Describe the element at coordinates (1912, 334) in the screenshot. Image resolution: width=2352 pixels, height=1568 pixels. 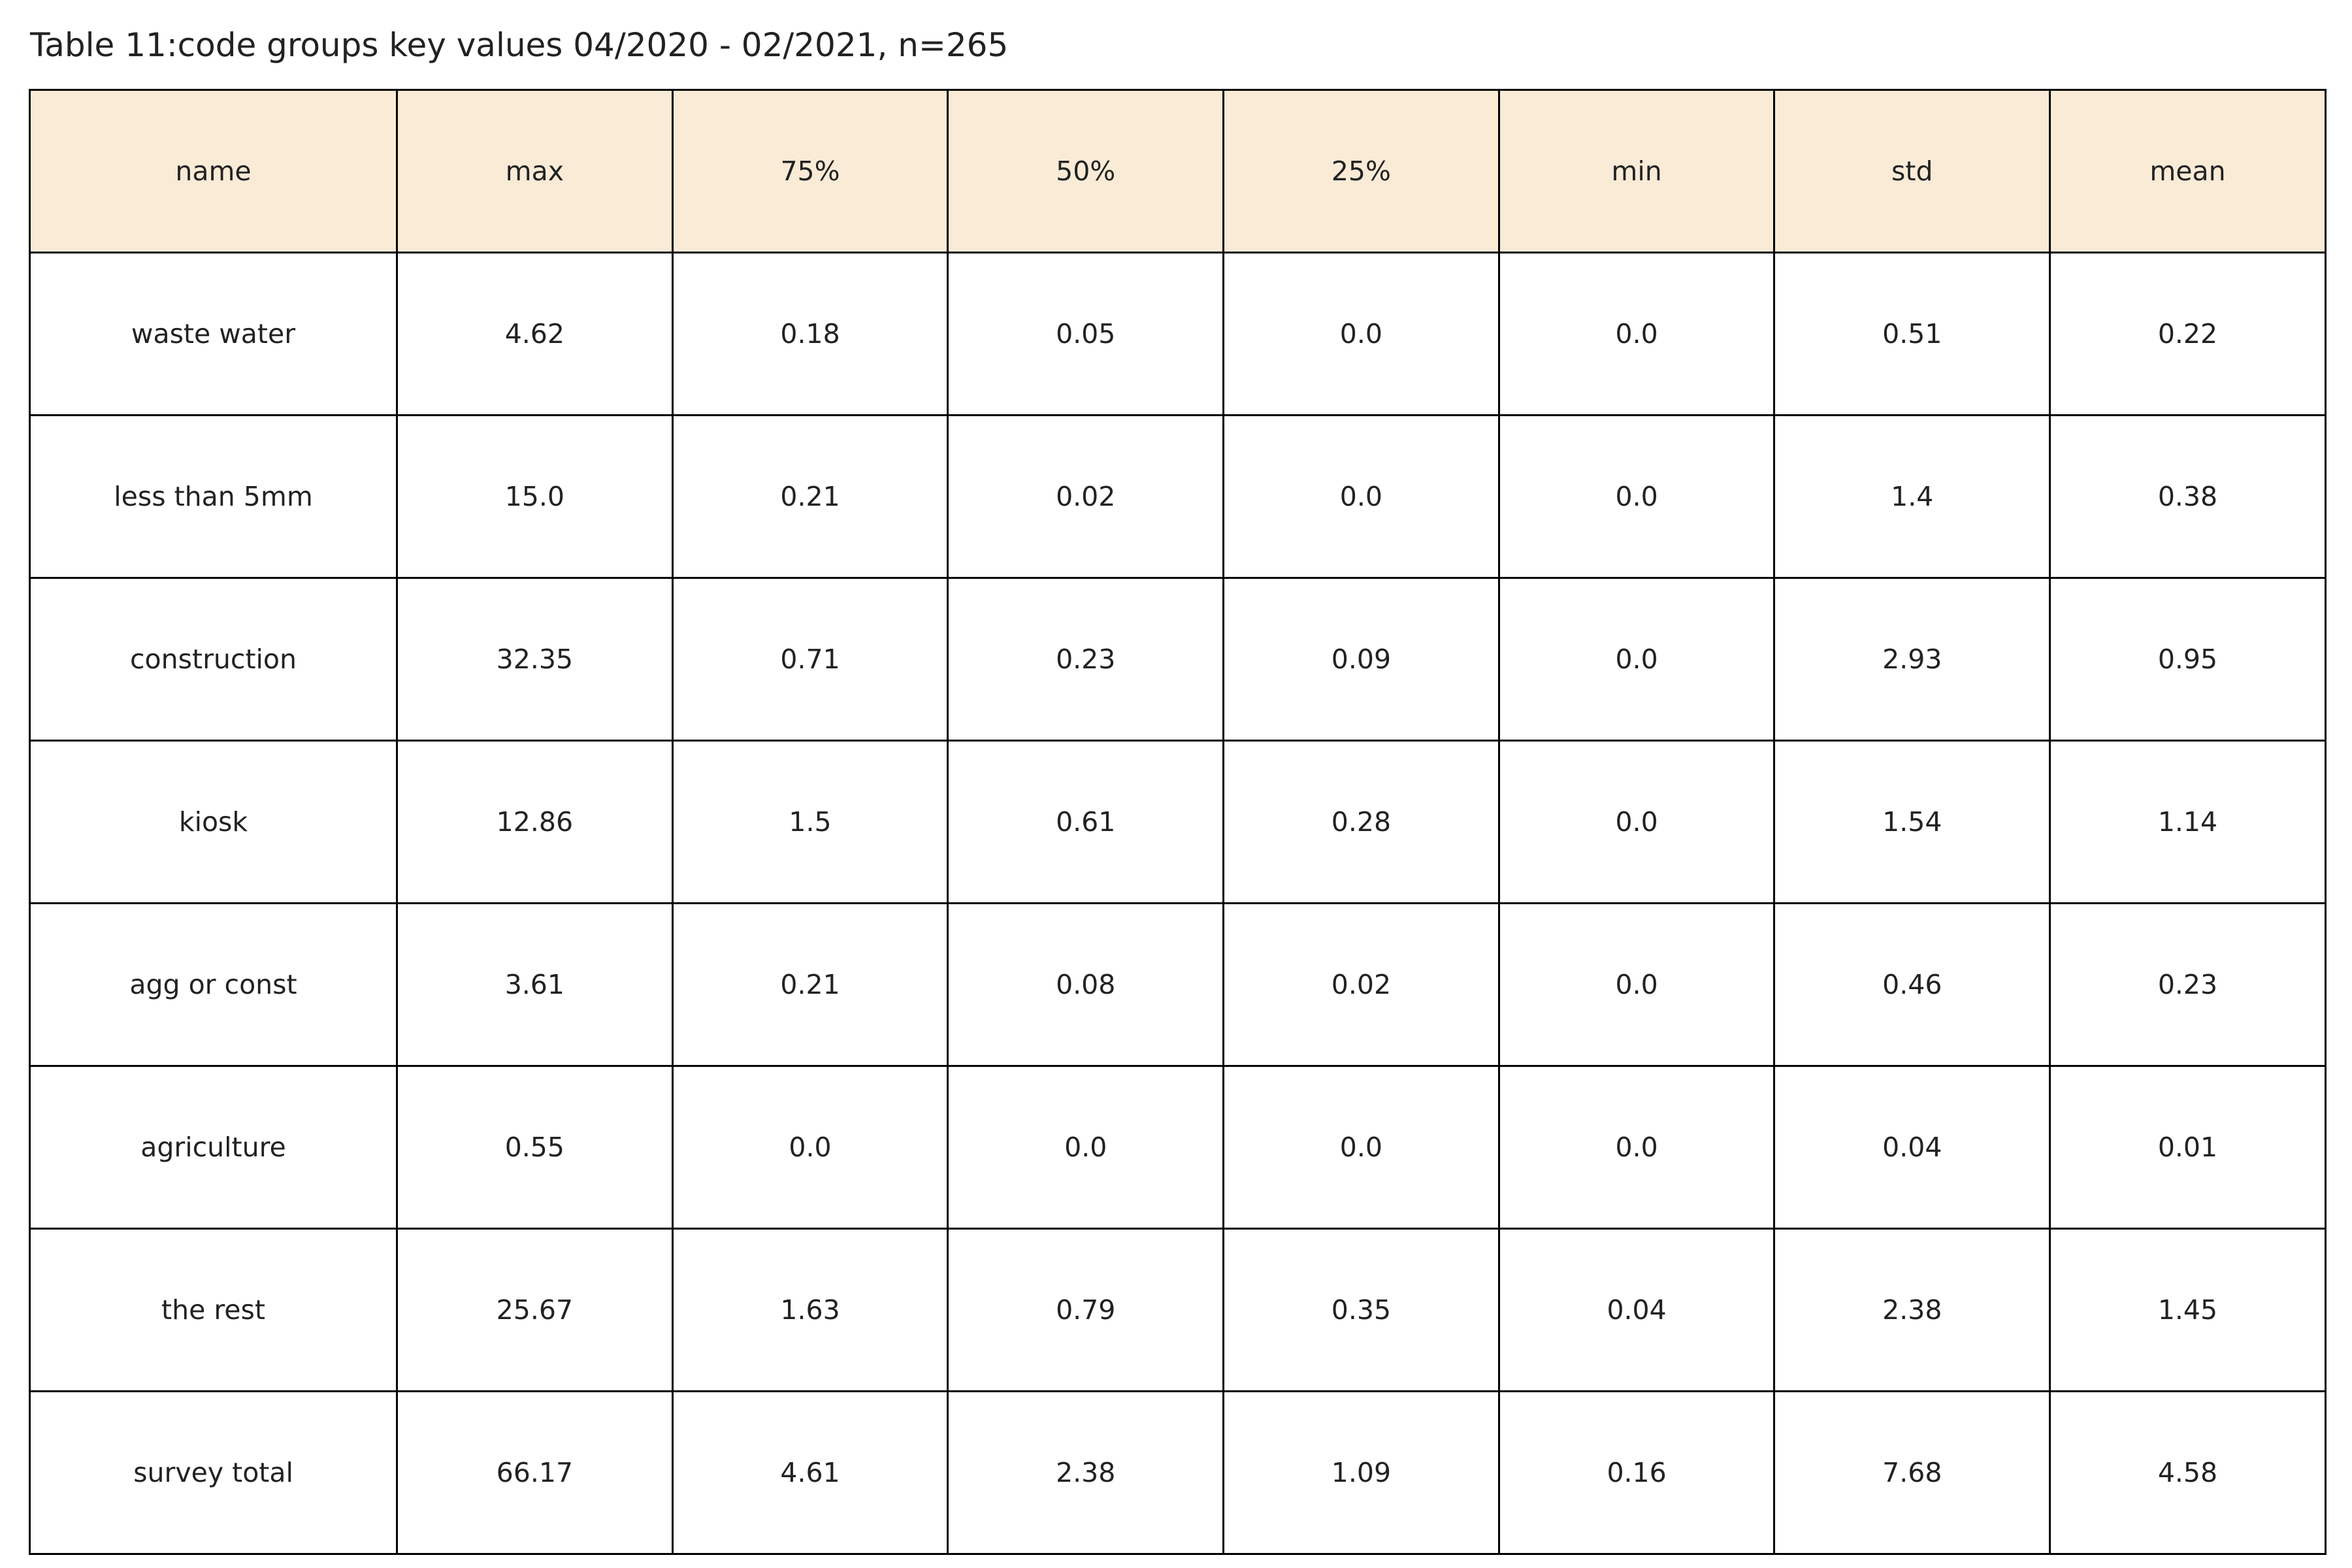
I see `value-cell: 0.51` at that location.